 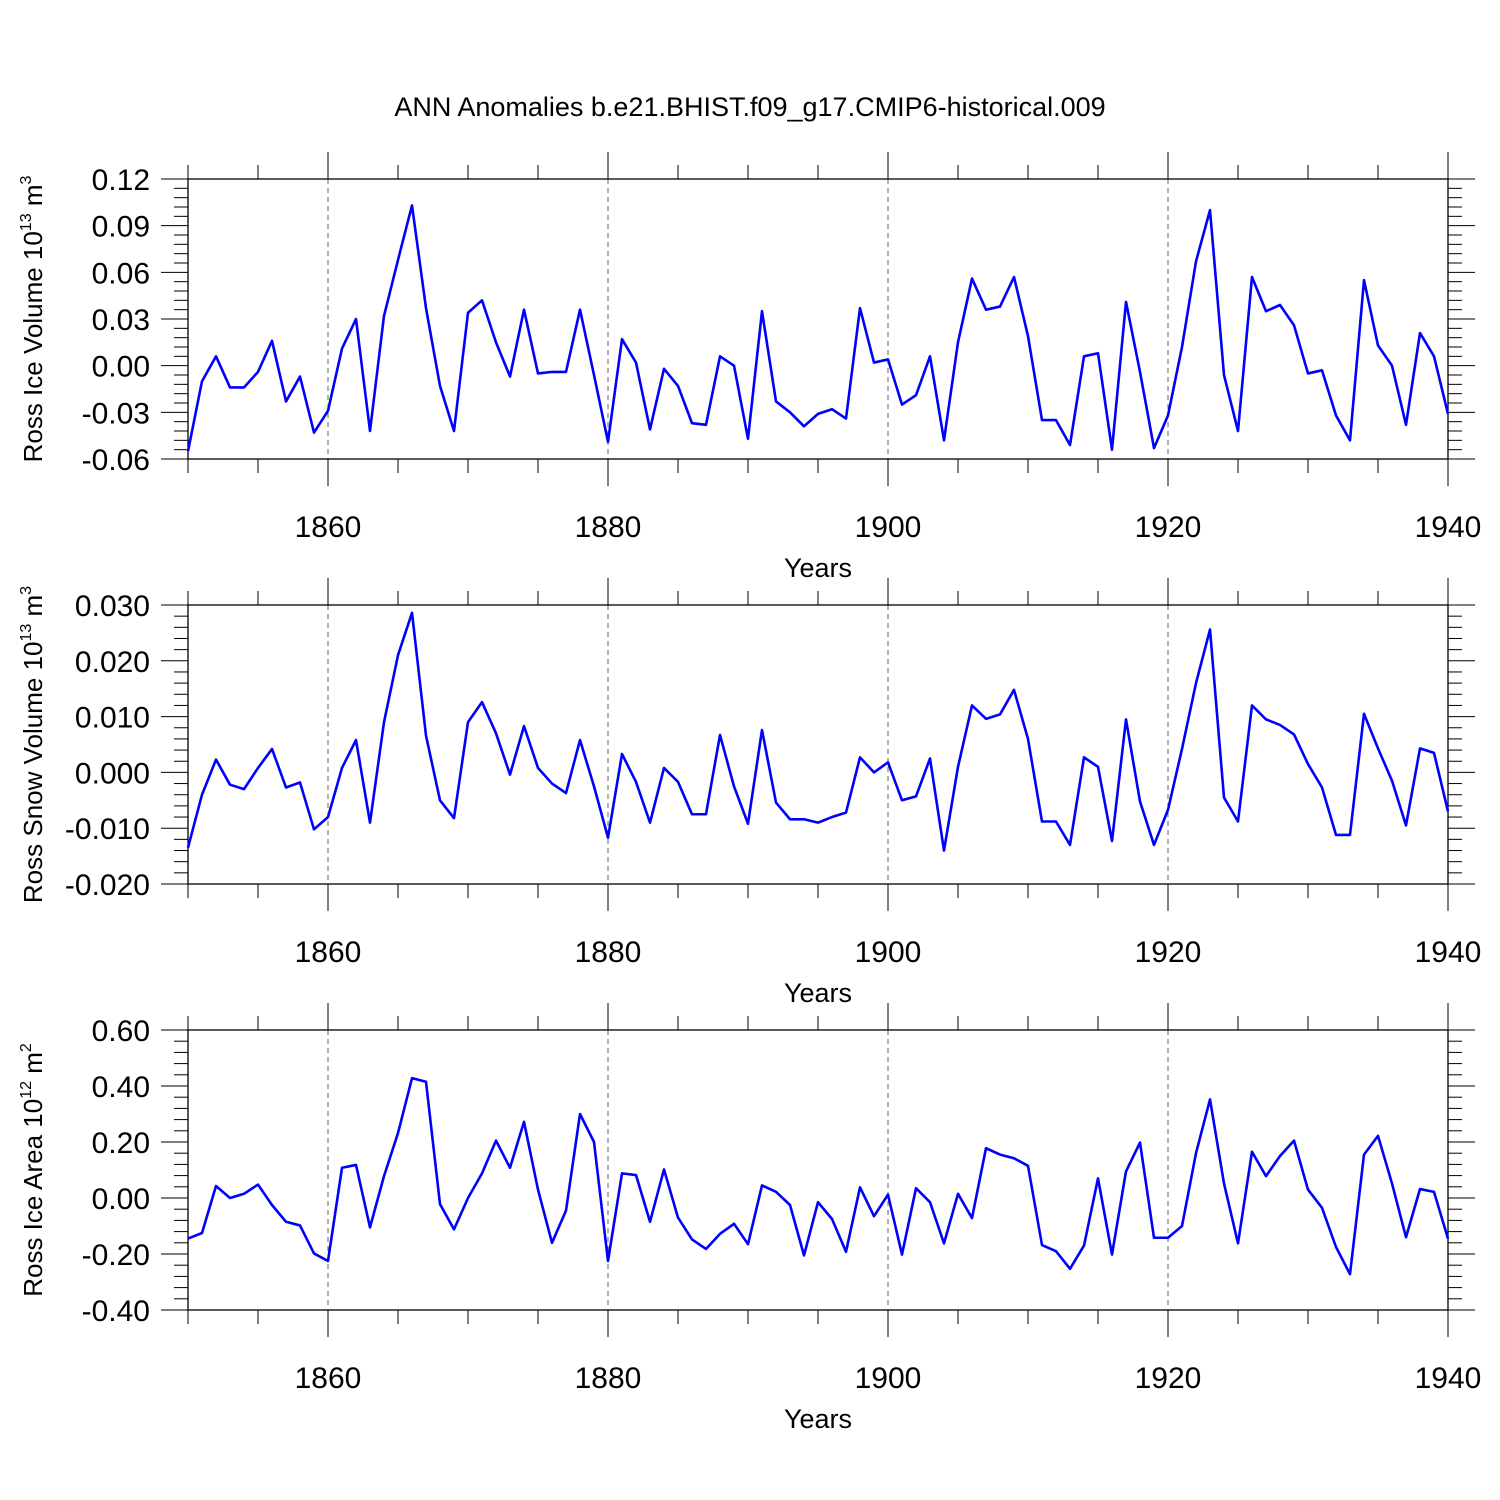 What do you see at coordinates (1238, 1243) in the screenshot?
I see `data-point-1925` at bounding box center [1238, 1243].